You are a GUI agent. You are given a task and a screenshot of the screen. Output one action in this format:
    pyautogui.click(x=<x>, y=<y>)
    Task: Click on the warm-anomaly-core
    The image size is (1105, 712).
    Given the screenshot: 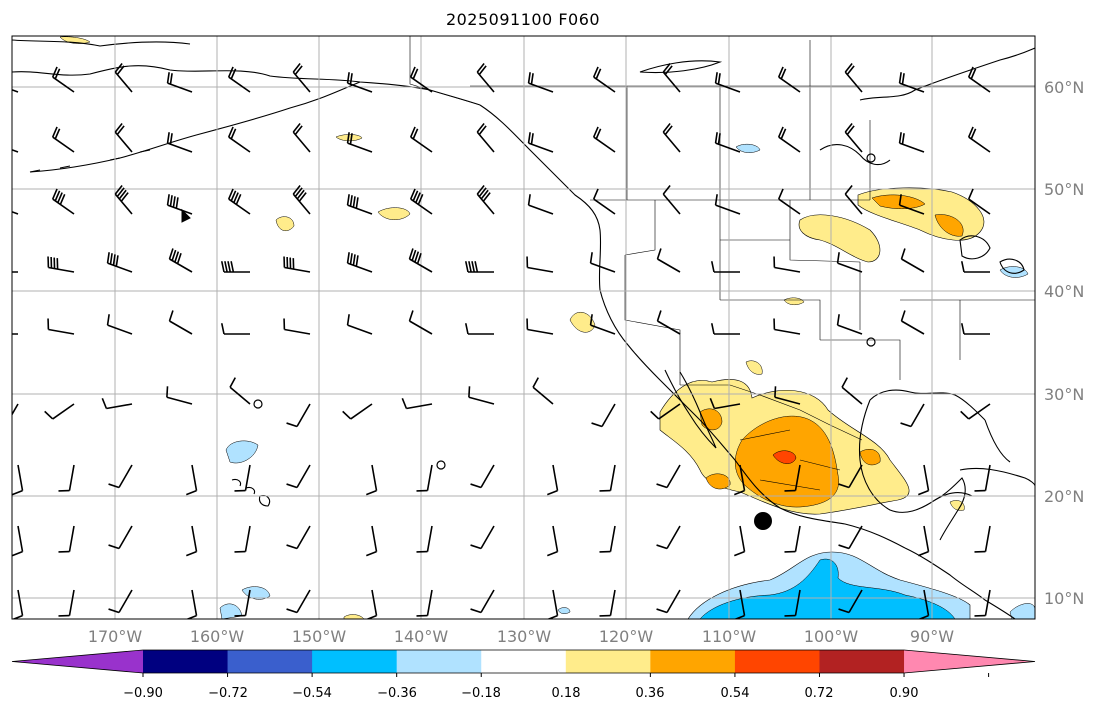 What is the action you would take?
    pyautogui.click(x=870, y=457)
    